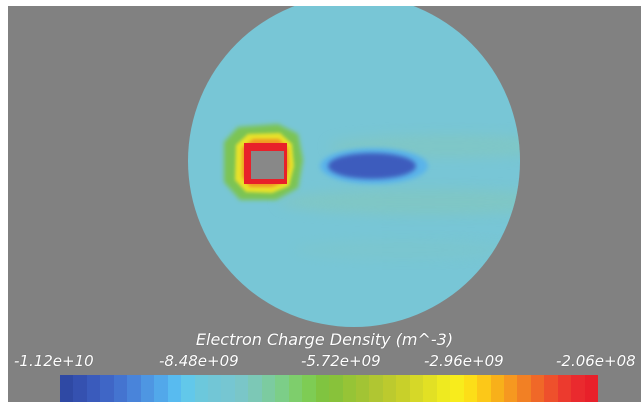  What do you see at coordinates (464, 361) in the screenshot?
I see `colorbar-tick-label: -2.96e+09` at bounding box center [464, 361].